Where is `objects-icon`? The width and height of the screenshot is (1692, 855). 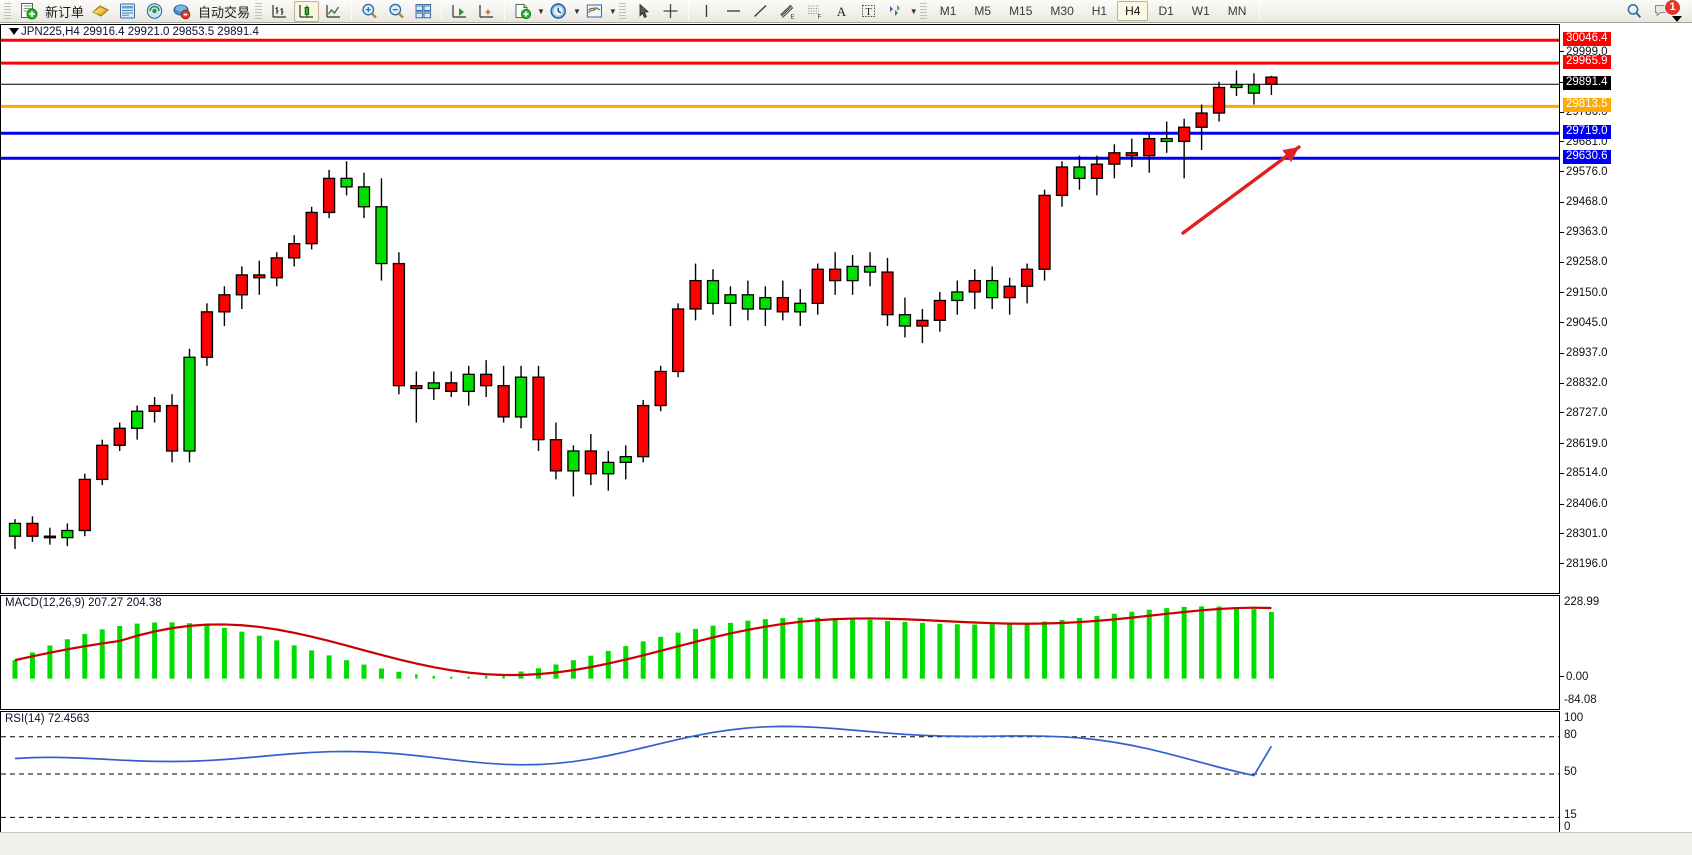
objects-icon is located at coordinates (895, 11).